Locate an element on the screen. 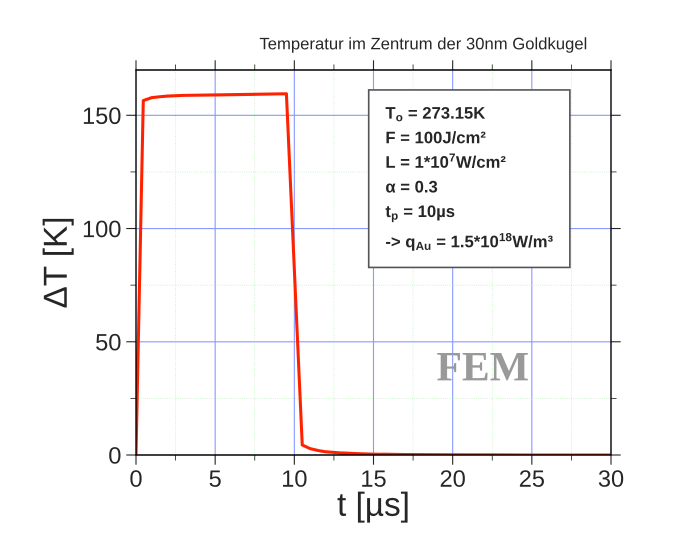 The width and height of the screenshot is (694, 539). x-axis-title: t [µs] is located at coordinates (373, 507).